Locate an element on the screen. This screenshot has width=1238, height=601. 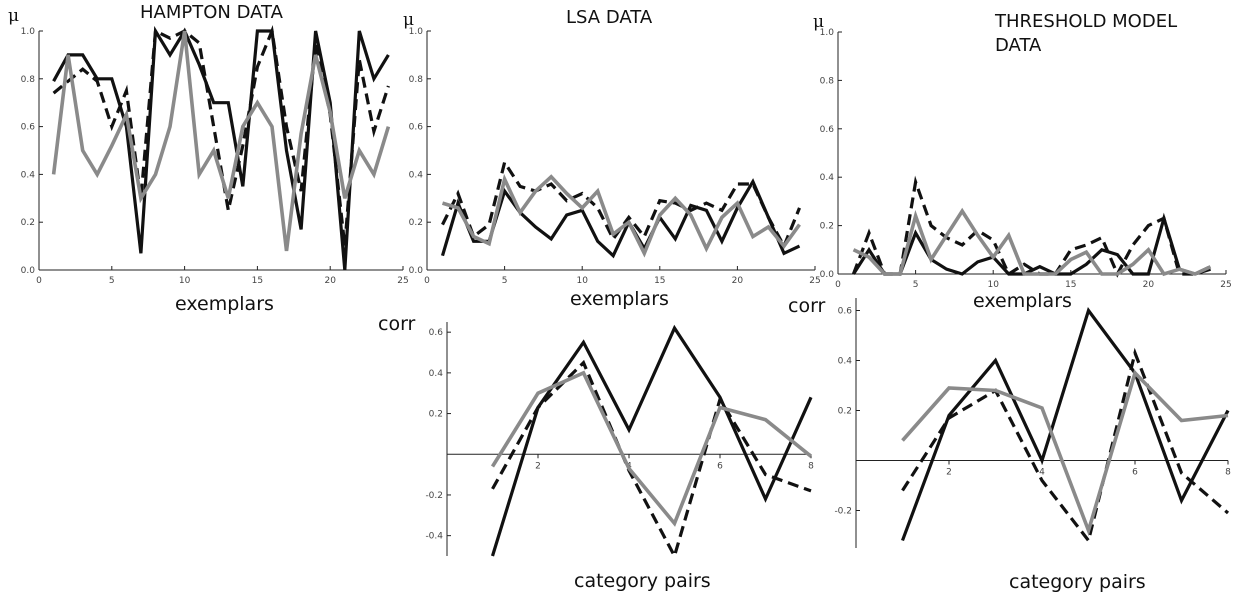
threshold-corr-xtick-label: 6 is located at coordinates (1135, 473).